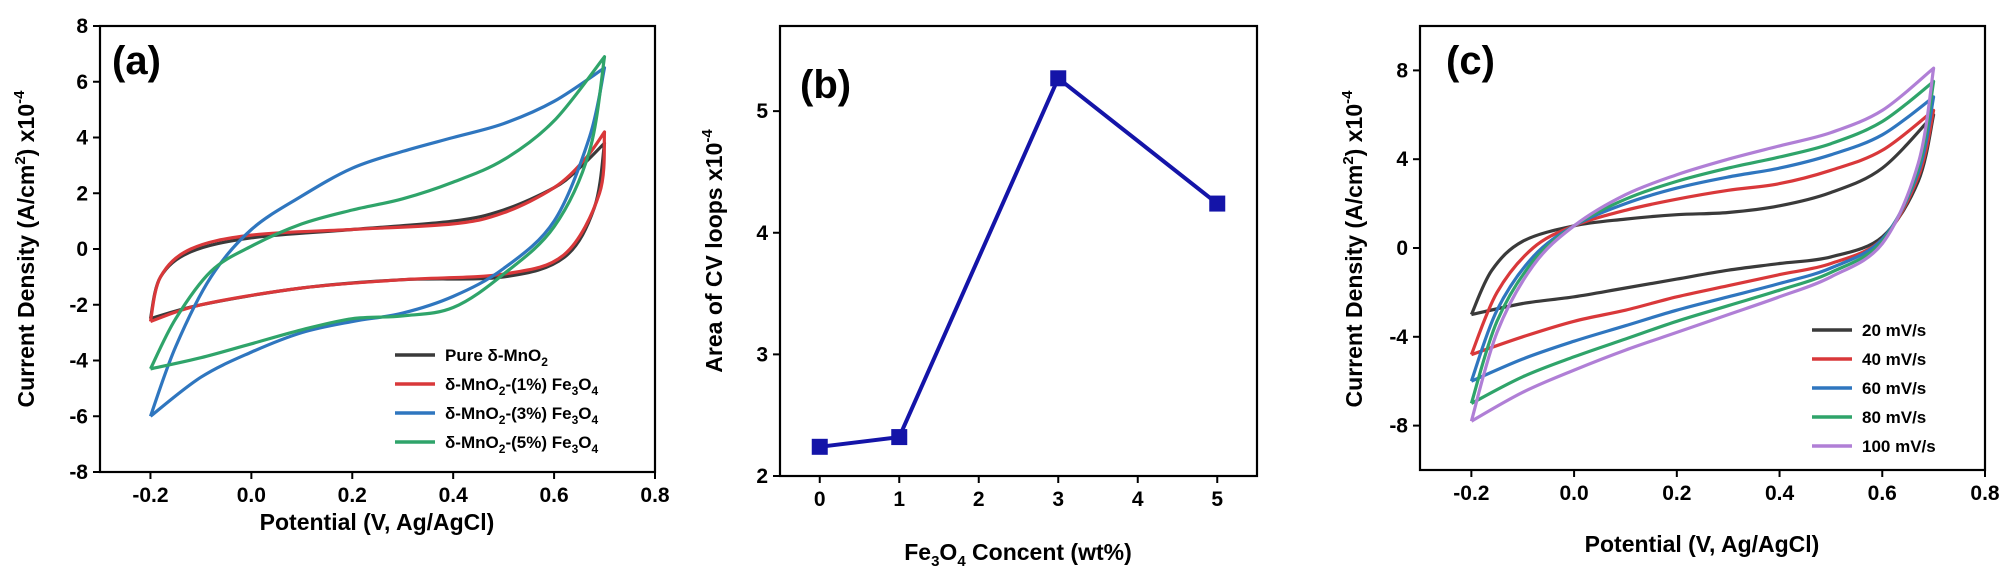 Image resolution: width=2000 pixels, height=580 pixels. Describe the element at coordinates (521, 386) in the screenshot. I see `panel-a-legend-label: δ-MnO2-(1%) Fe3O4` at that location.